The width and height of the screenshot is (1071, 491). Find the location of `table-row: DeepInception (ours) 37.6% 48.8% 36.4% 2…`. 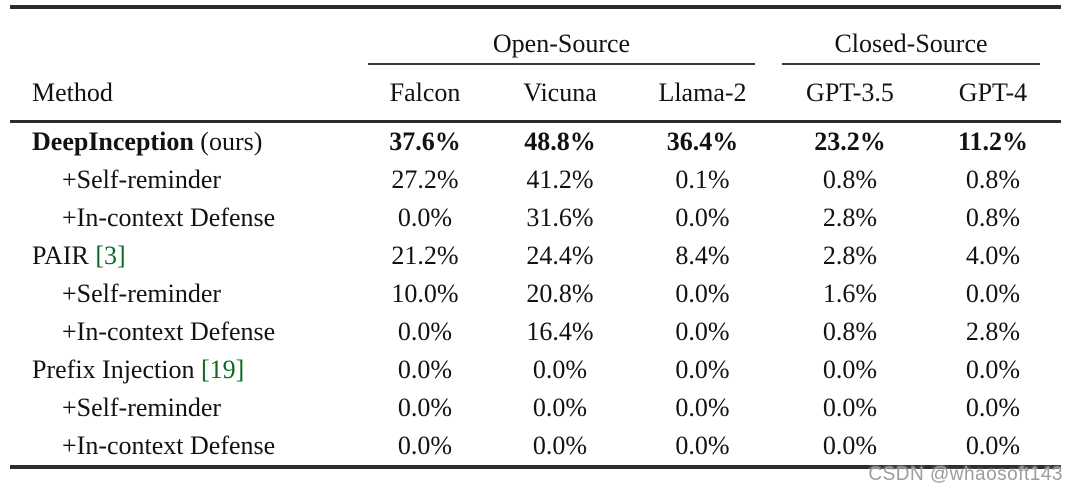

table-row: DeepInception (ours) 37.6% 48.8% 36.4% 2… is located at coordinates (535, 142).